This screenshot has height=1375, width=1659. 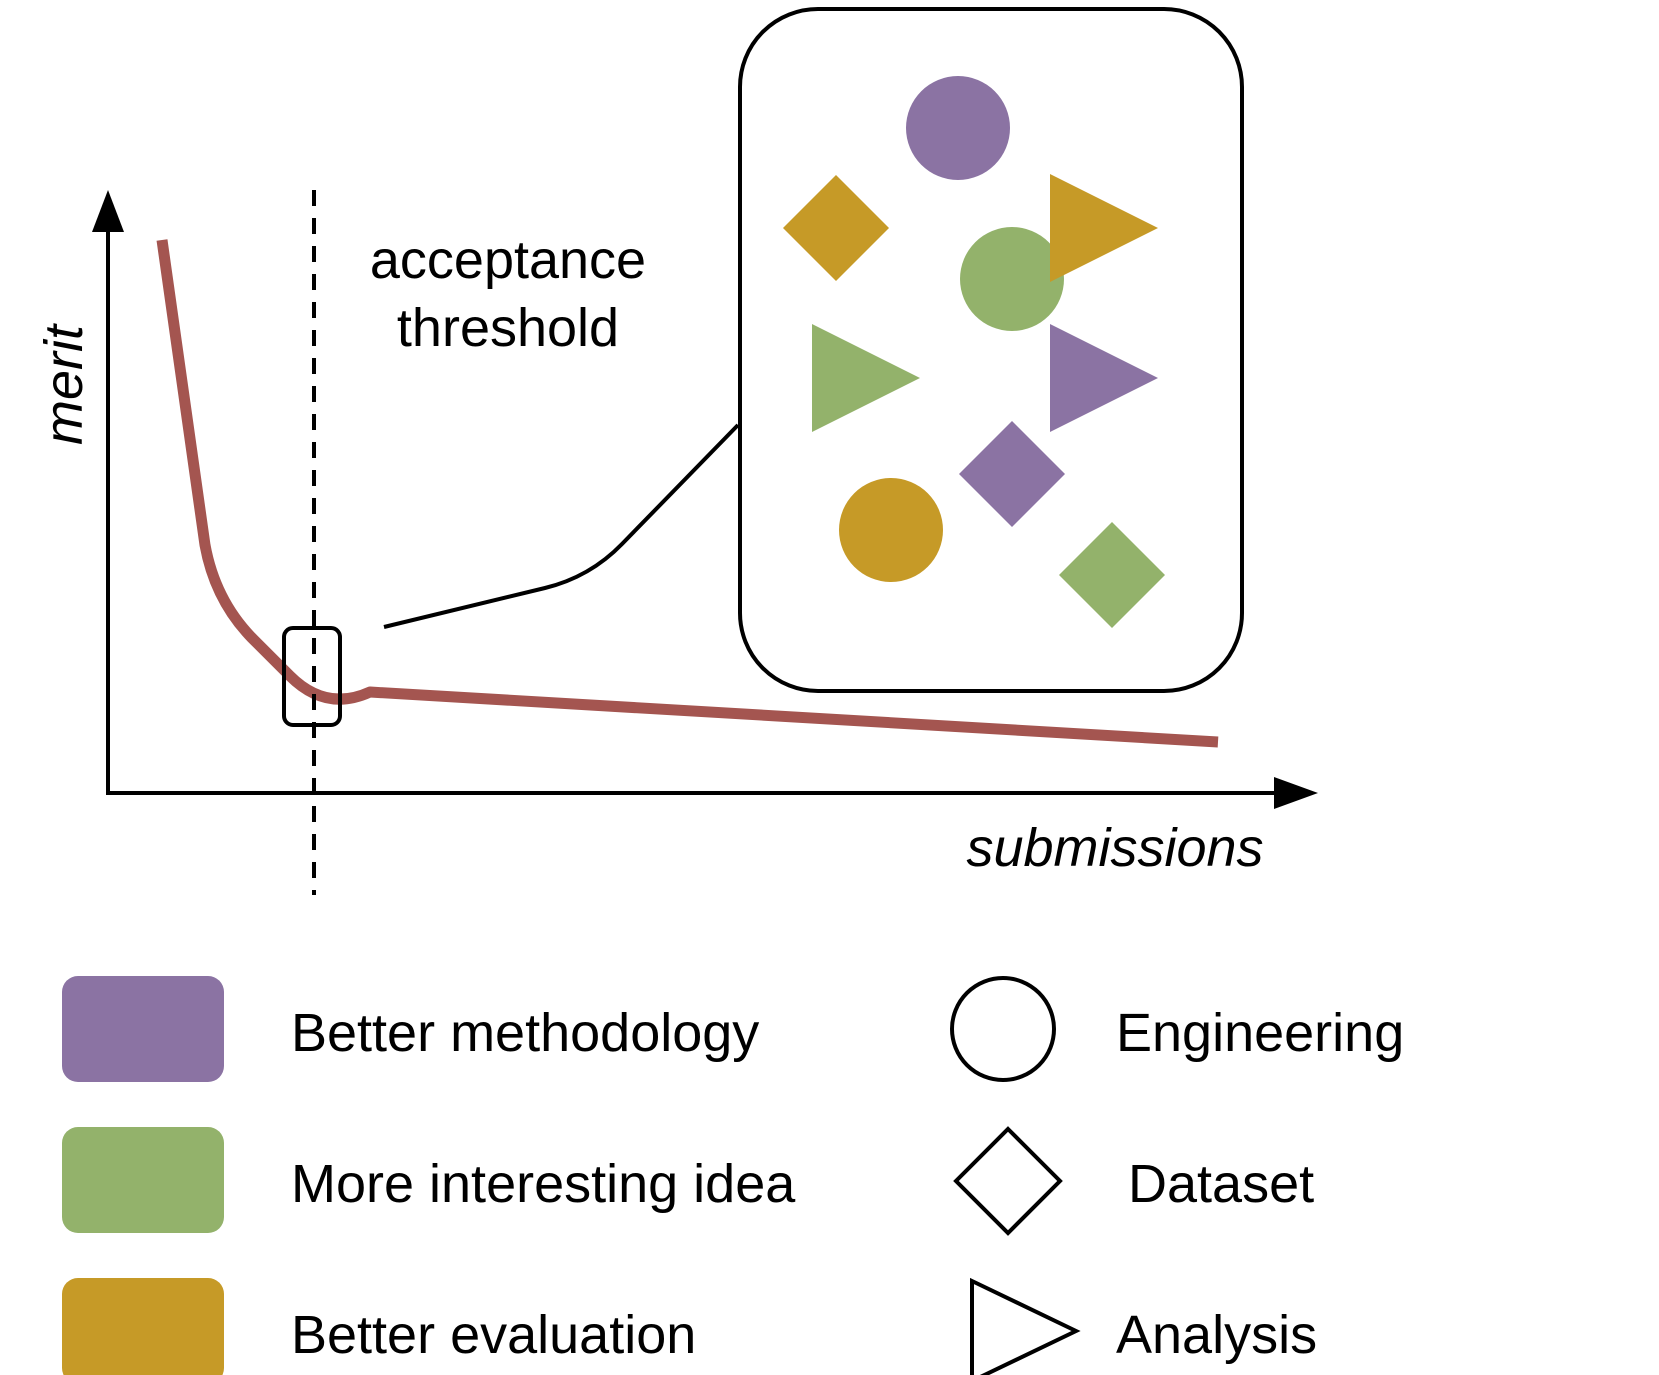 I want to click on inset-evaluation-triangle, so click(x=1104, y=228).